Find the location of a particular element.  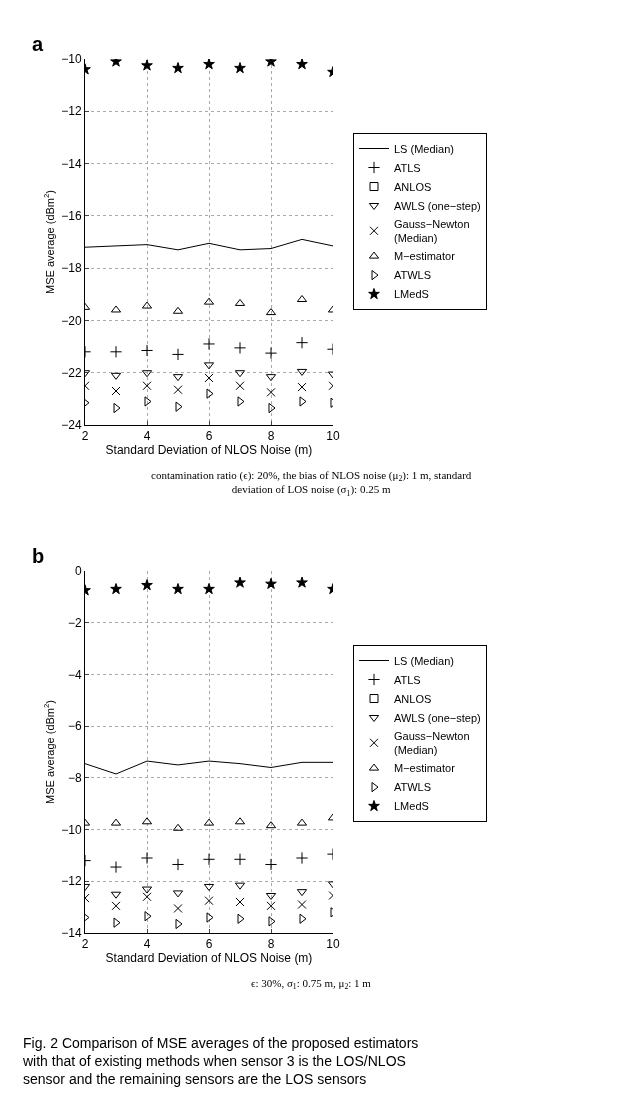

y-tick-label: −18 is located at coordinates (71, 268).